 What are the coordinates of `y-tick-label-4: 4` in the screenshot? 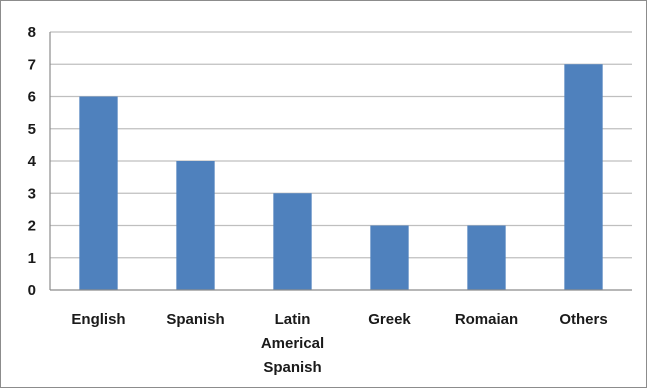 It's located at (32, 161).